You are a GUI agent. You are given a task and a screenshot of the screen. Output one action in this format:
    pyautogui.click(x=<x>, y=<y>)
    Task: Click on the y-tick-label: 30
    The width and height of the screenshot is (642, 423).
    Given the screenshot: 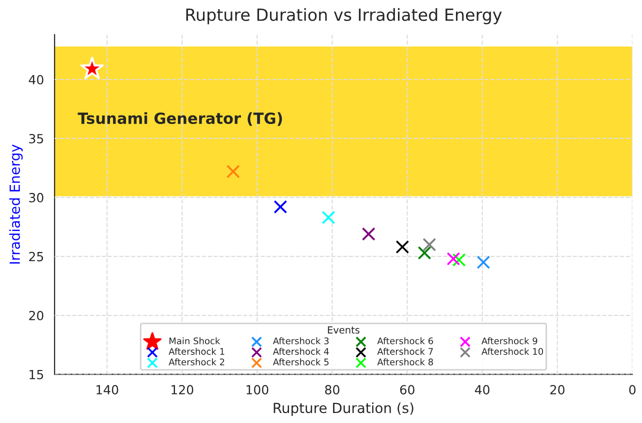 What is the action you would take?
    pyautogui.click(x=36, y=197)
    